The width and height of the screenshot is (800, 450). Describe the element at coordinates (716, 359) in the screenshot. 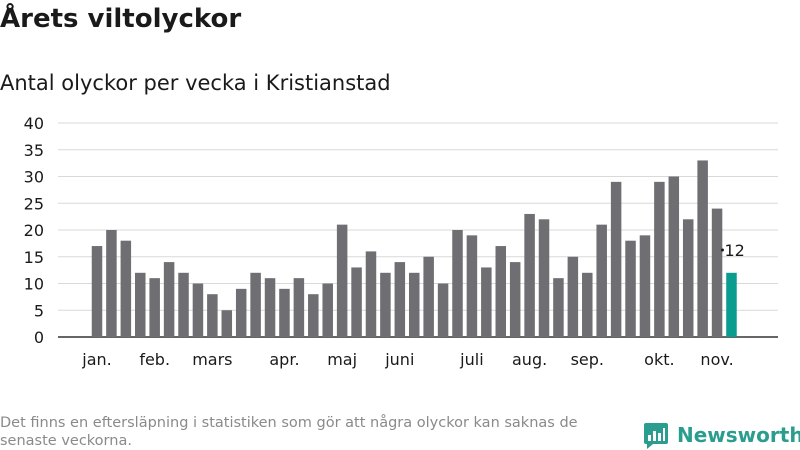

I see `x-tick-label-month: nov.` at that location.